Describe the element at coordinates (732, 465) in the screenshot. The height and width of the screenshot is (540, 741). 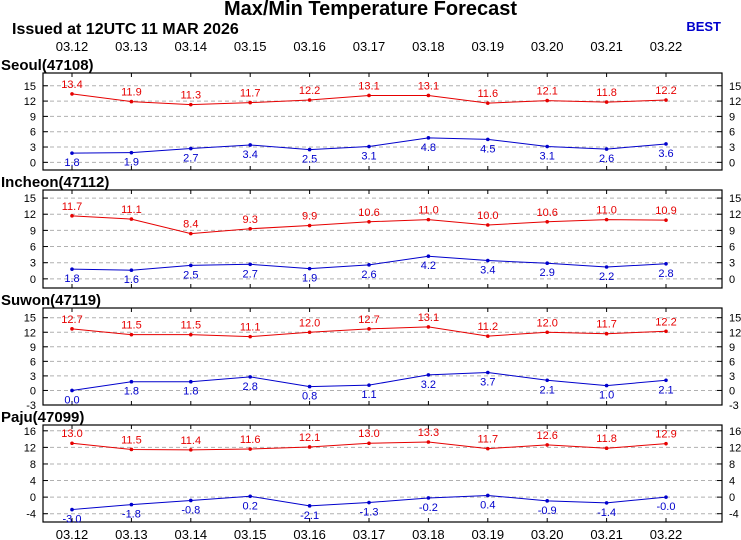
I see `y-tick-label-right: 8` at that location.